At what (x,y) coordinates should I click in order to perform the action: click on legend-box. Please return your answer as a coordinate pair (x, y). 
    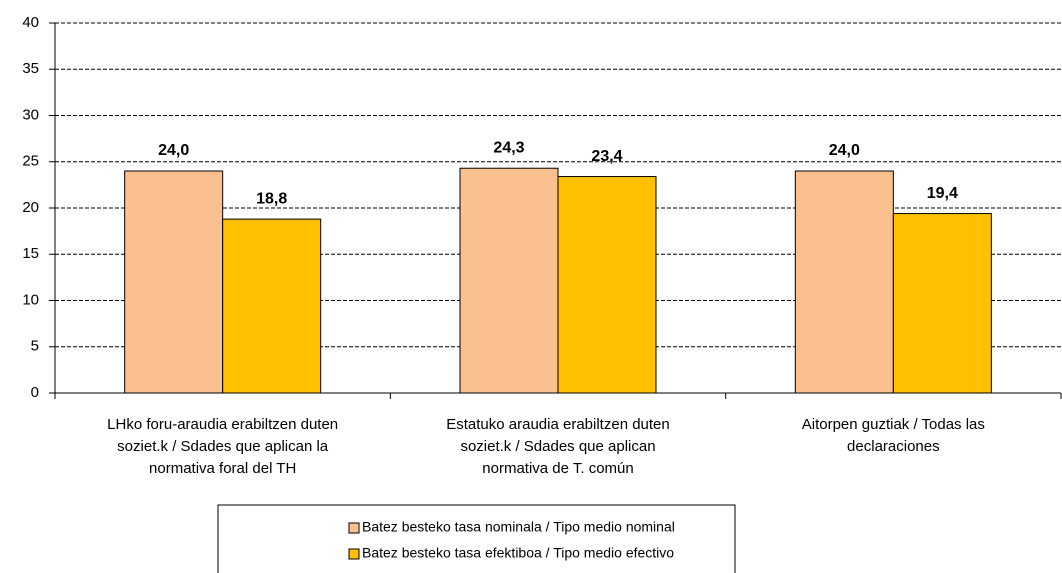
    Looking at the image, I should click on (476, 538).